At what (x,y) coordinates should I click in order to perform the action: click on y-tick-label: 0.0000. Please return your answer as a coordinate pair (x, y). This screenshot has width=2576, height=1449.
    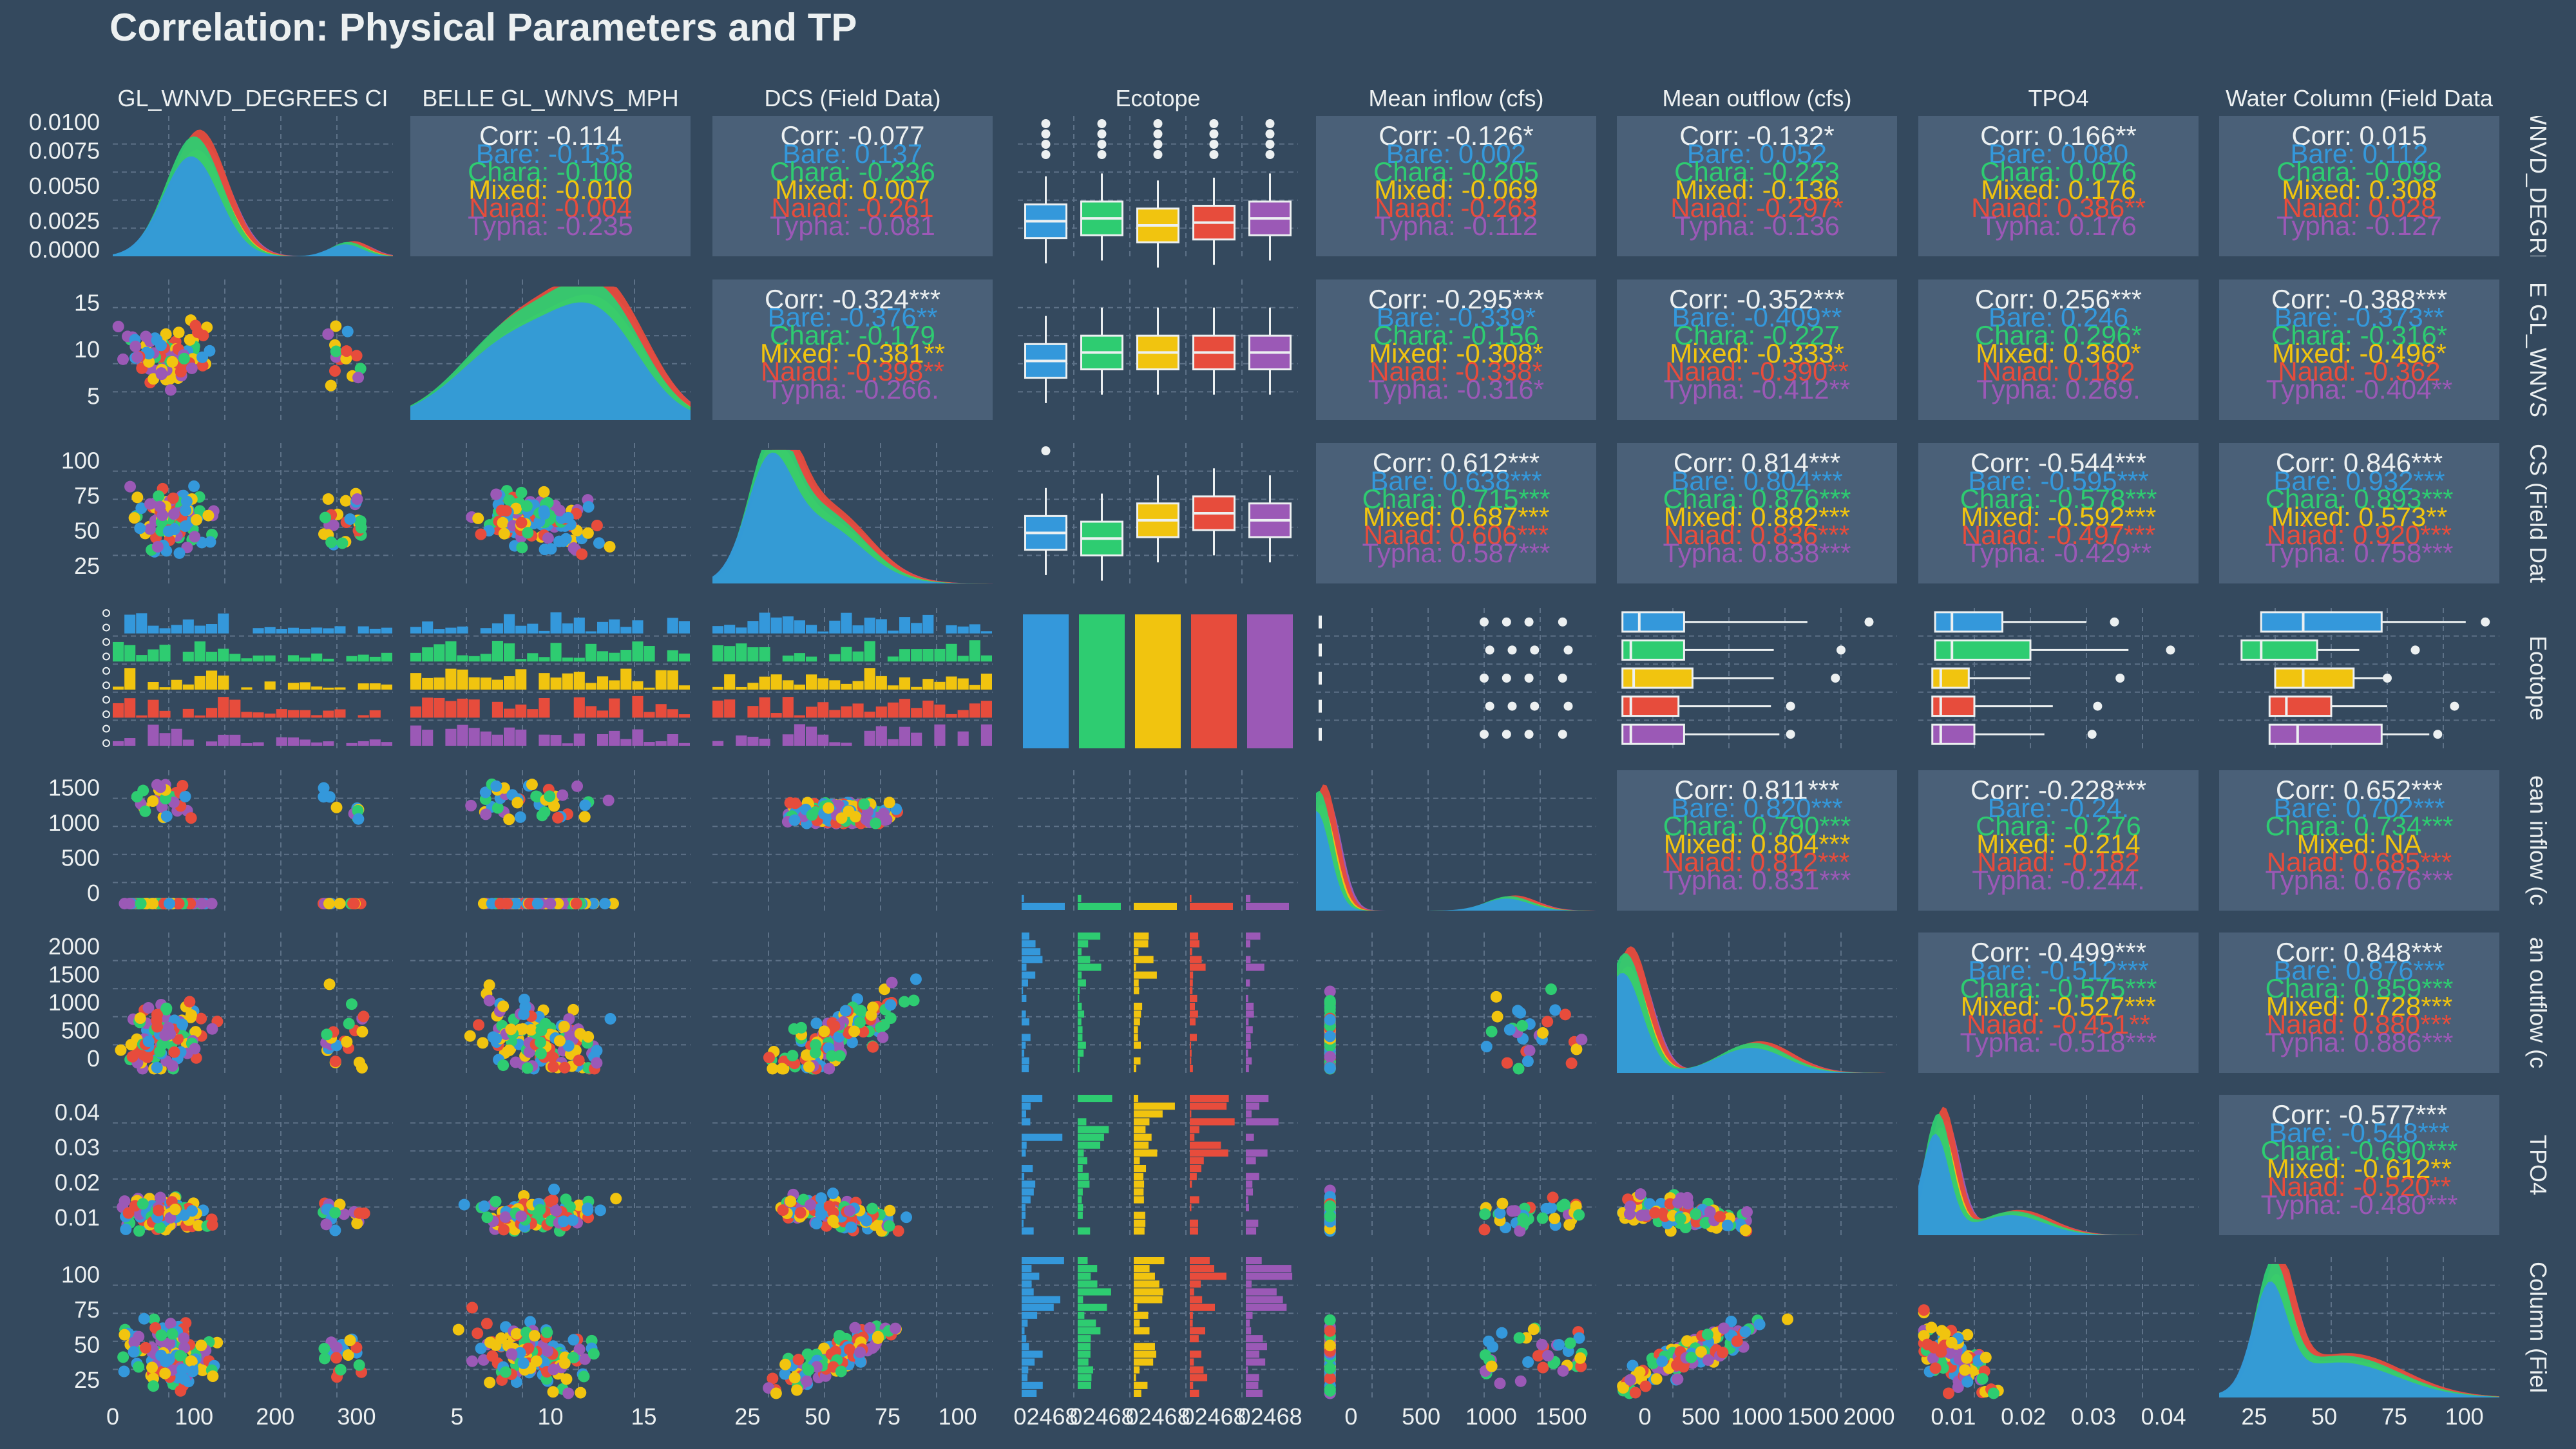
    Looking at the image, I should click on (64, 249).